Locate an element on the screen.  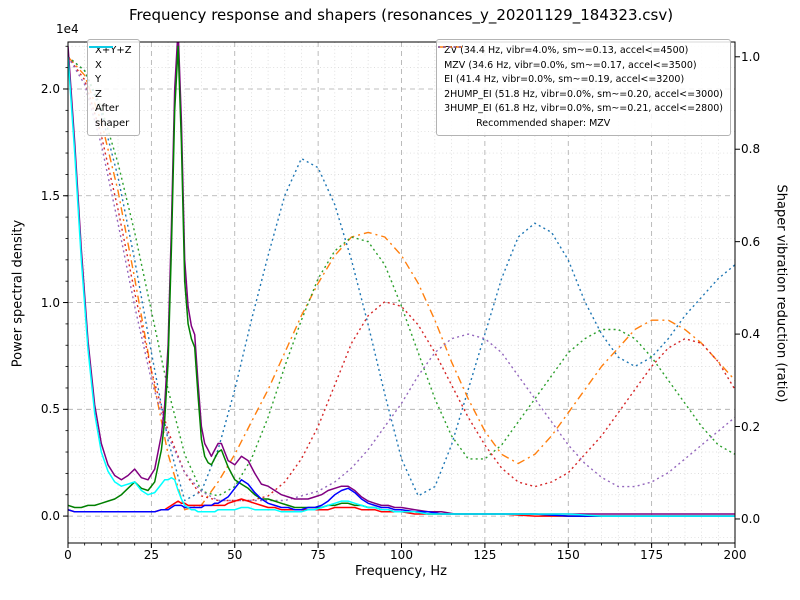
recommended-shaper-note: Recommended shaper: MZV is located at coordinates (543, 123).